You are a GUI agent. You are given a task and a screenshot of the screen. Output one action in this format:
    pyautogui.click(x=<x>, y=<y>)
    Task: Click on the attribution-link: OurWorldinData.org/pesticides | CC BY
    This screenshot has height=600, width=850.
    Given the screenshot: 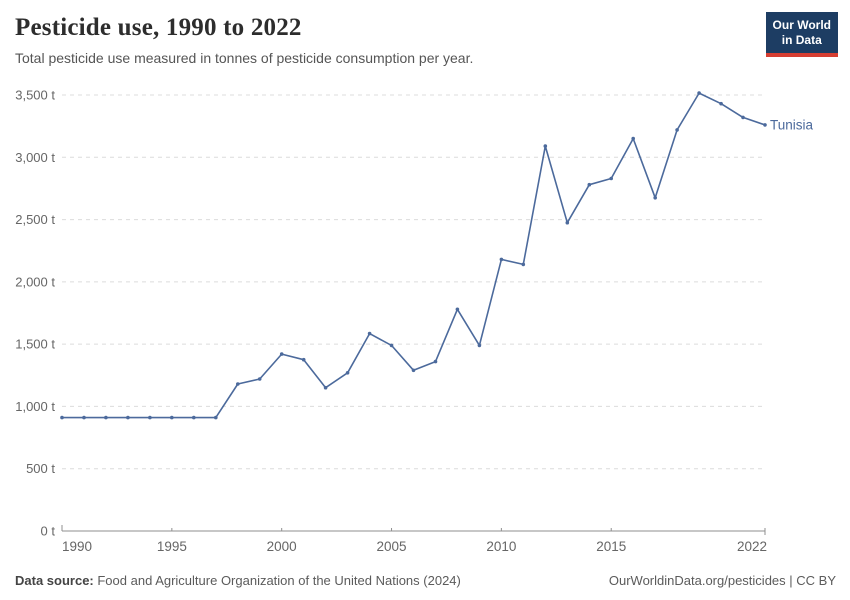 What is the action you would take?
    pyautogui.click(x=722, y=580)
    